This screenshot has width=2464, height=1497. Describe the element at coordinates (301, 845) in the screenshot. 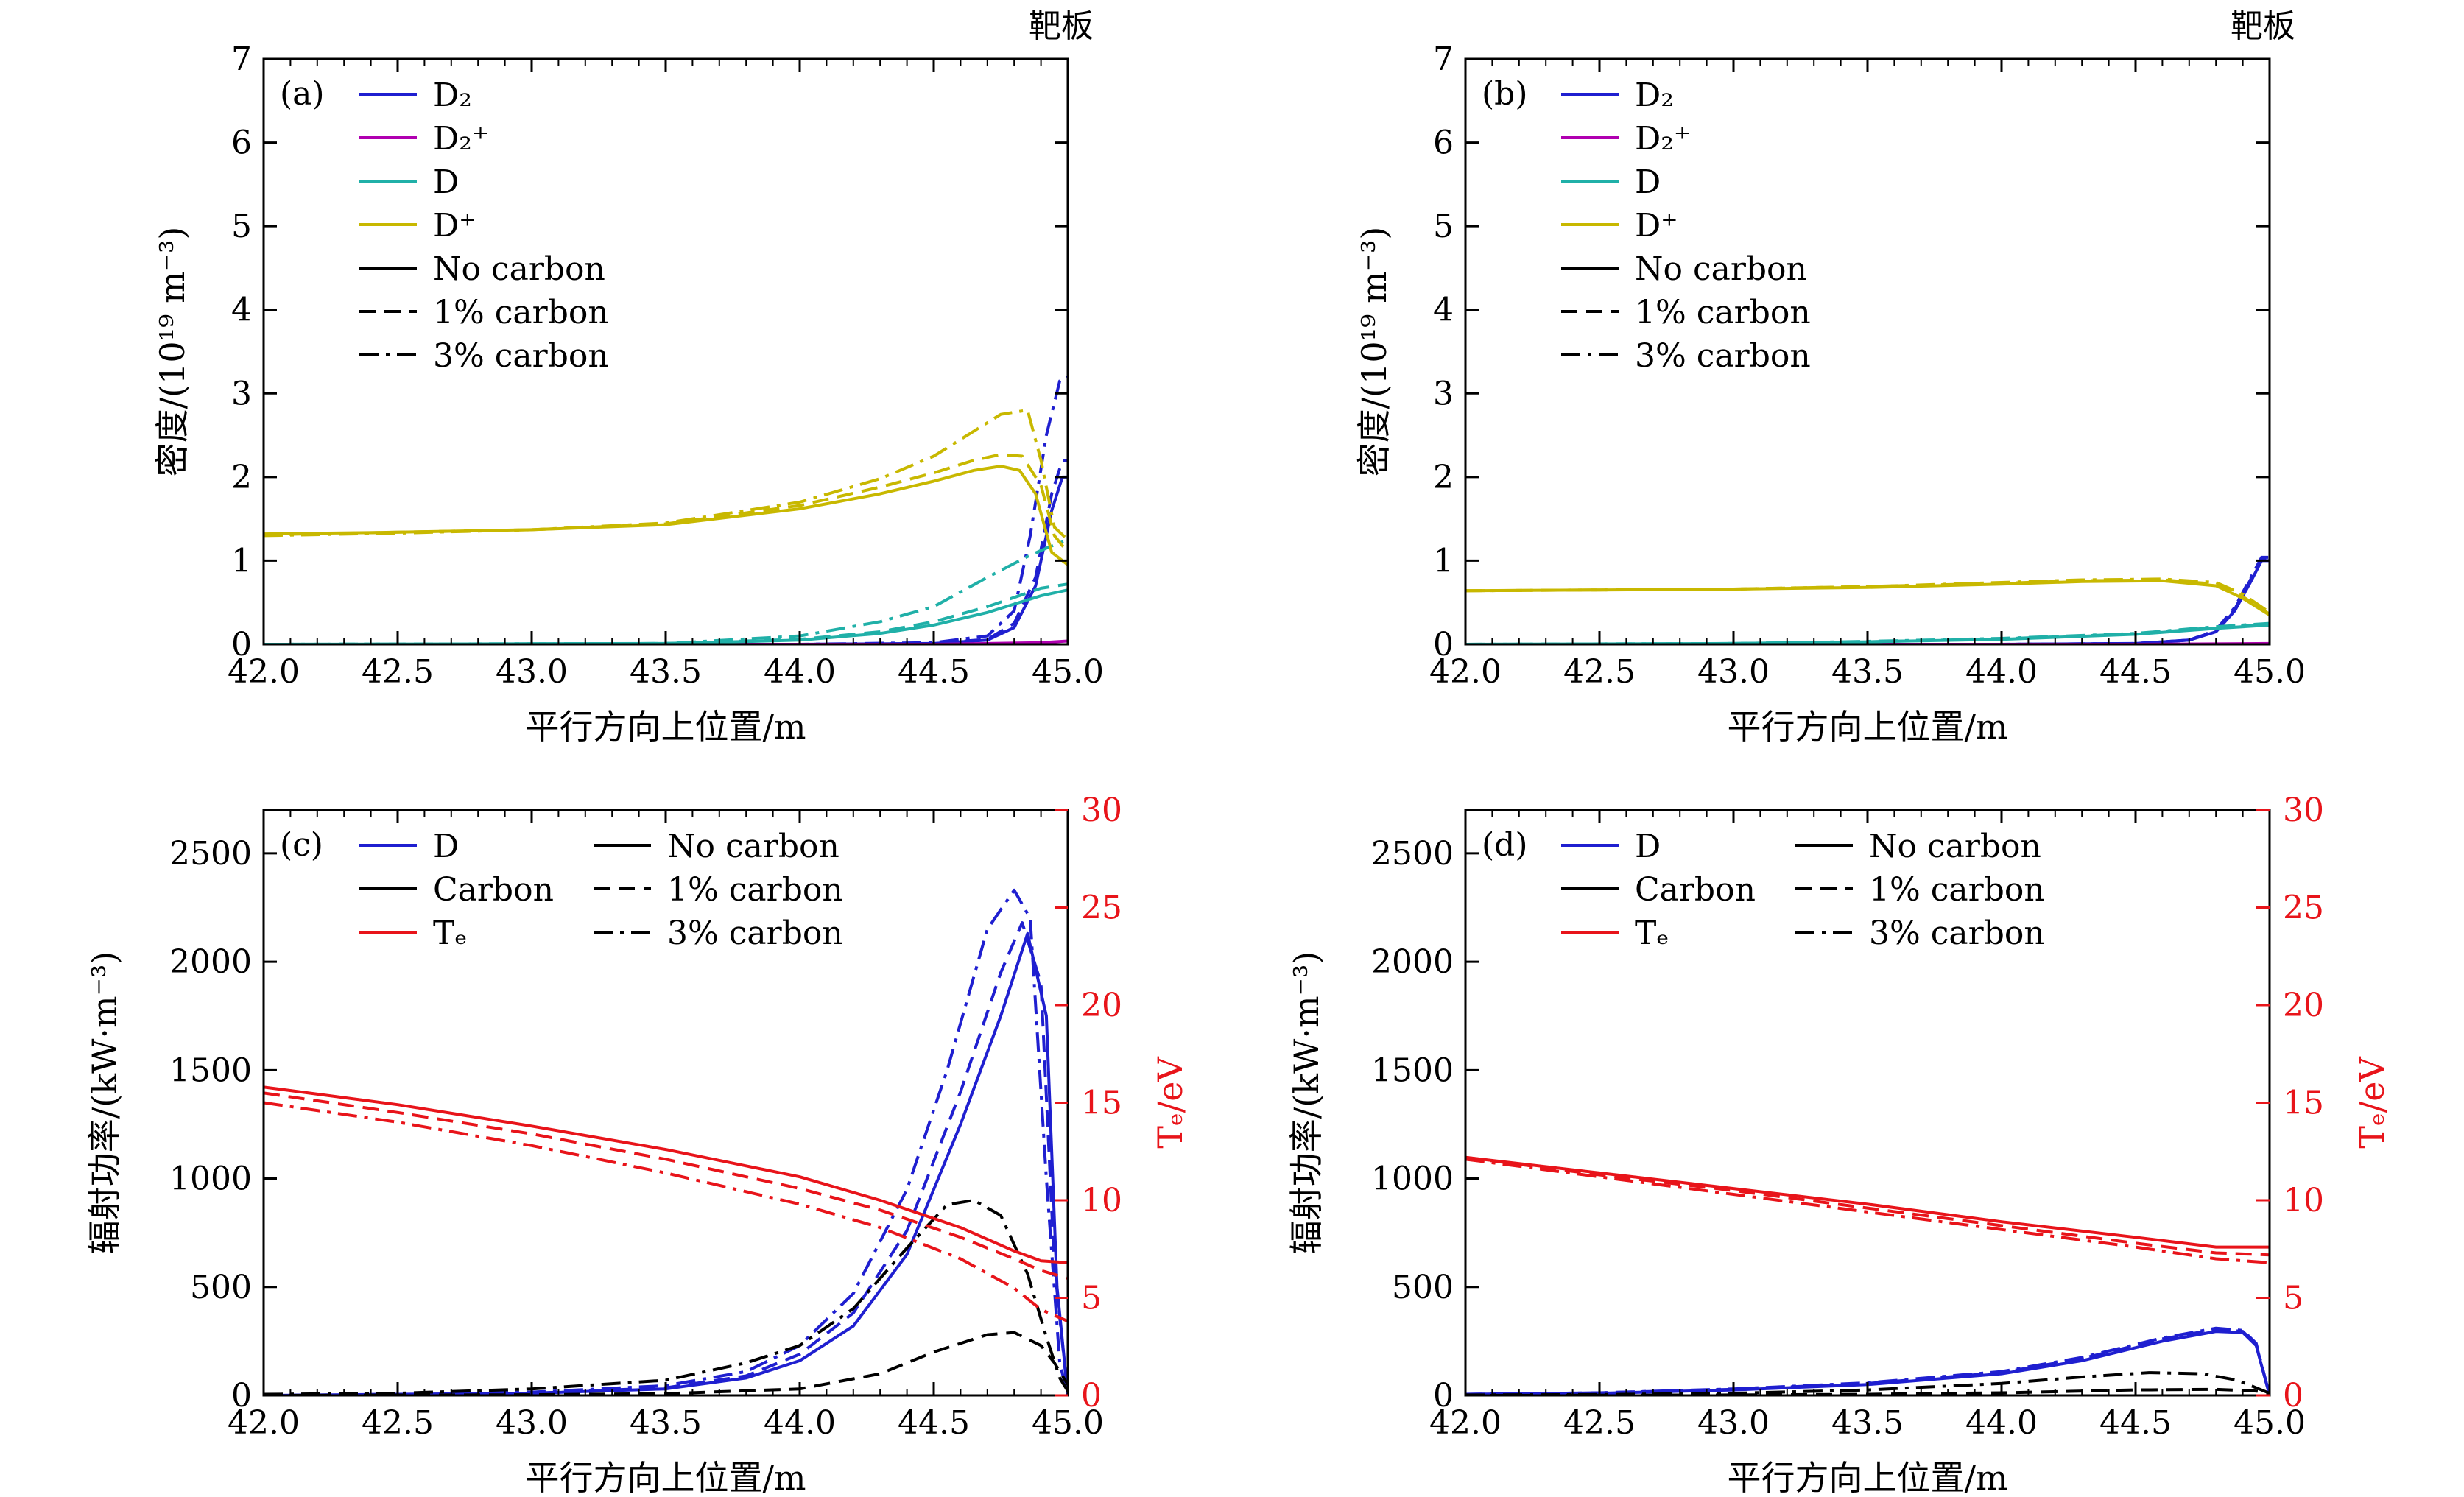

I see `panel-label: (c)` at that location.